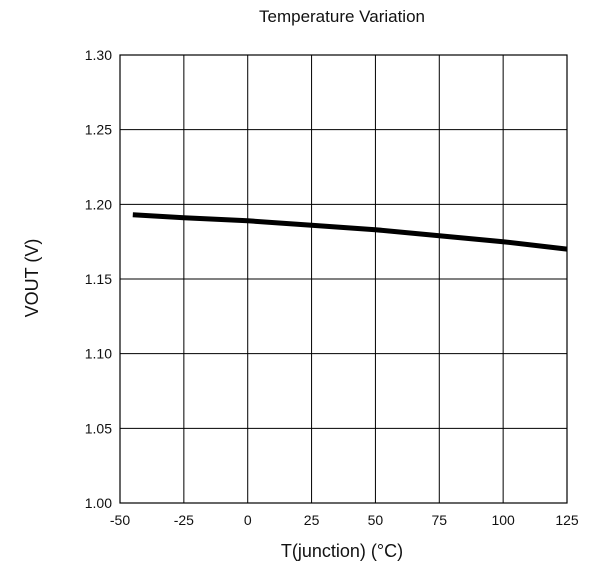 This screenshot has width=590, height=577. Describe the element at coordinates (98, 130) in the screenshot. I see `y-tick-label: 1.25` at that location.